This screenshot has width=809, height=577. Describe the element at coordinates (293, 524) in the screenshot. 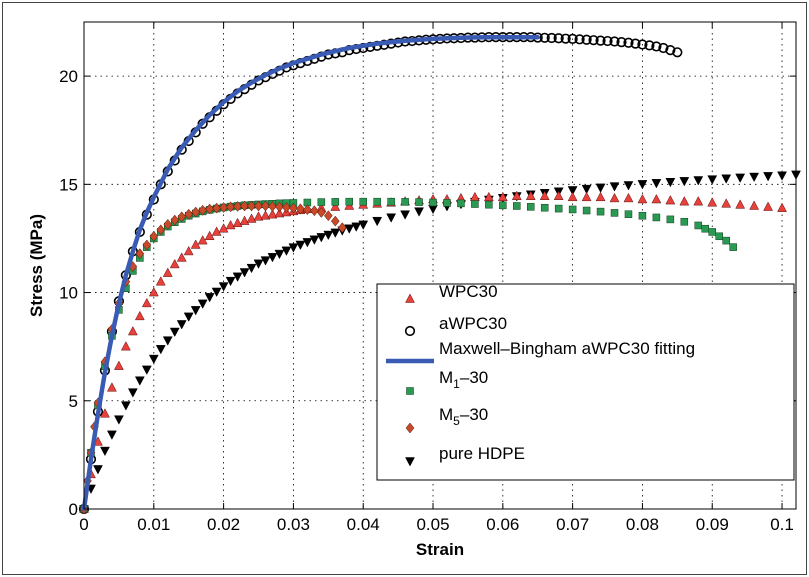

I see `x-tick-label: 0.03` at that location.